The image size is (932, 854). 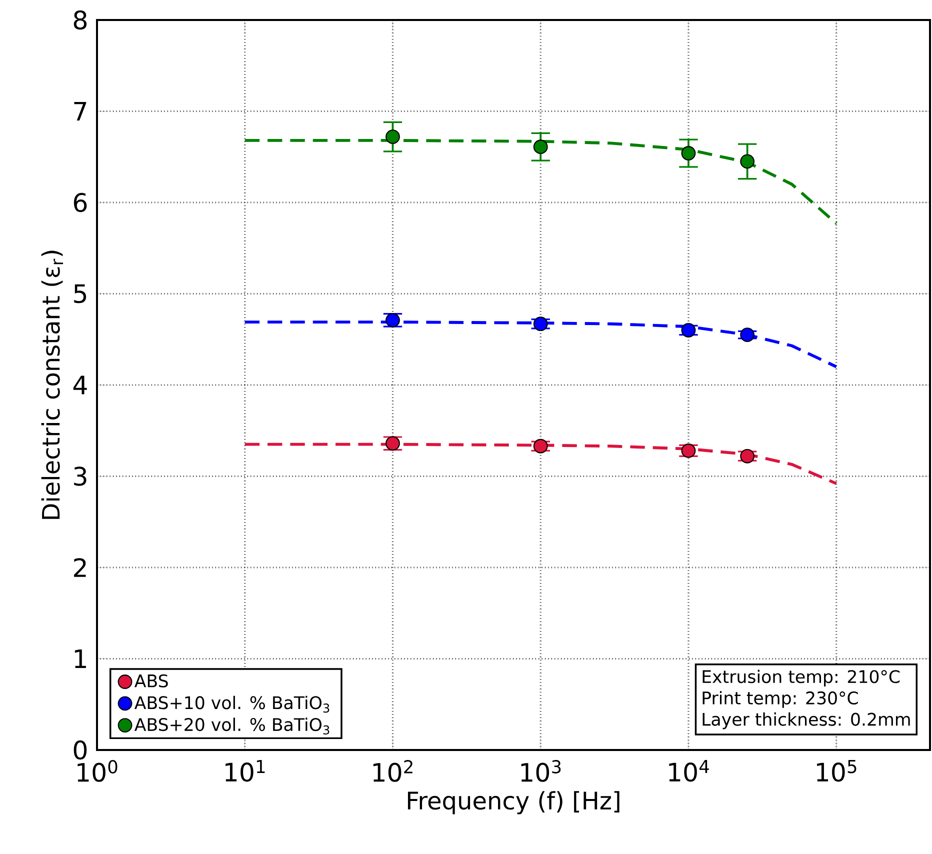 What do you see at coordinates (80, 750) in the screenshot?
I see `y-tick-label: 0` at bounding box center [80, 750].